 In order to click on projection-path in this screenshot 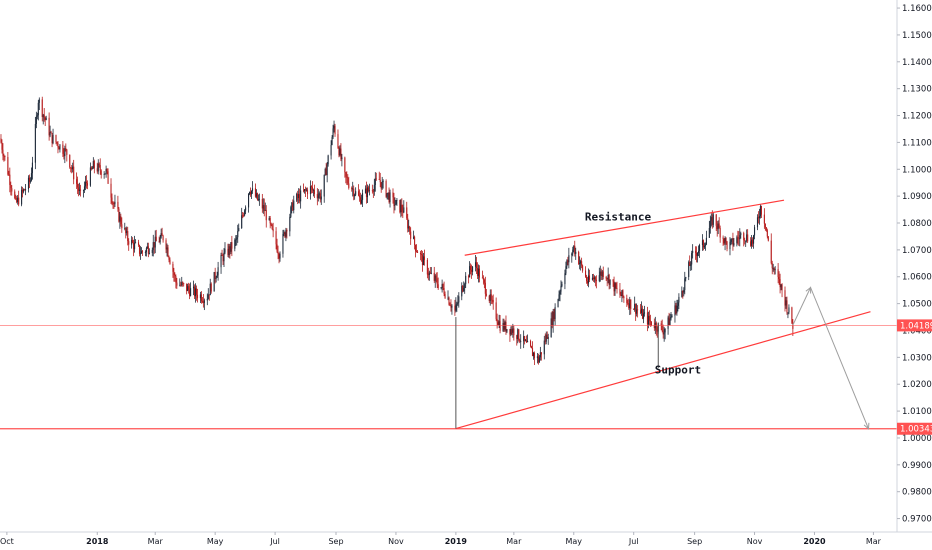, I will do `click(831, 358)`.